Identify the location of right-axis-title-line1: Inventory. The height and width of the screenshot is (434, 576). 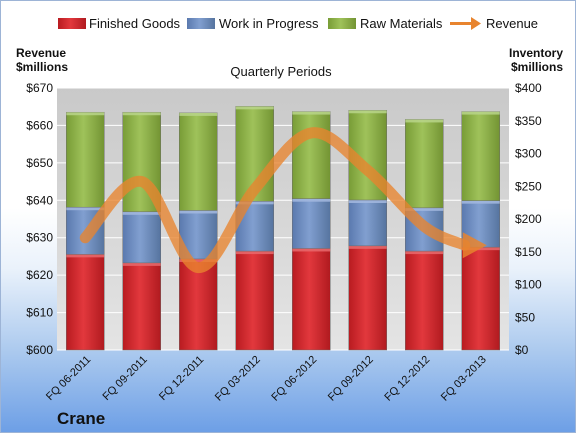
(536, 53).